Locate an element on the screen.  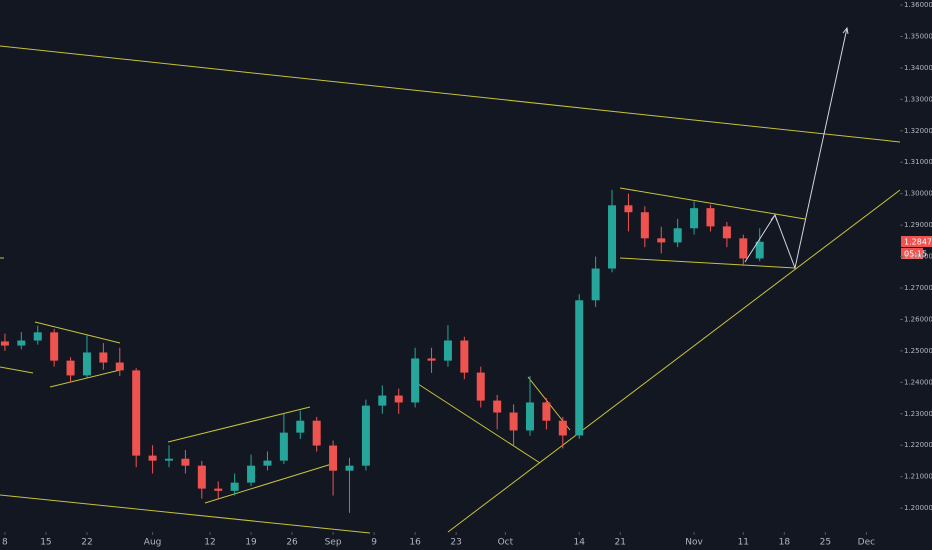
y-tick-label: 1.23000 is located at coordinates (918, 414).